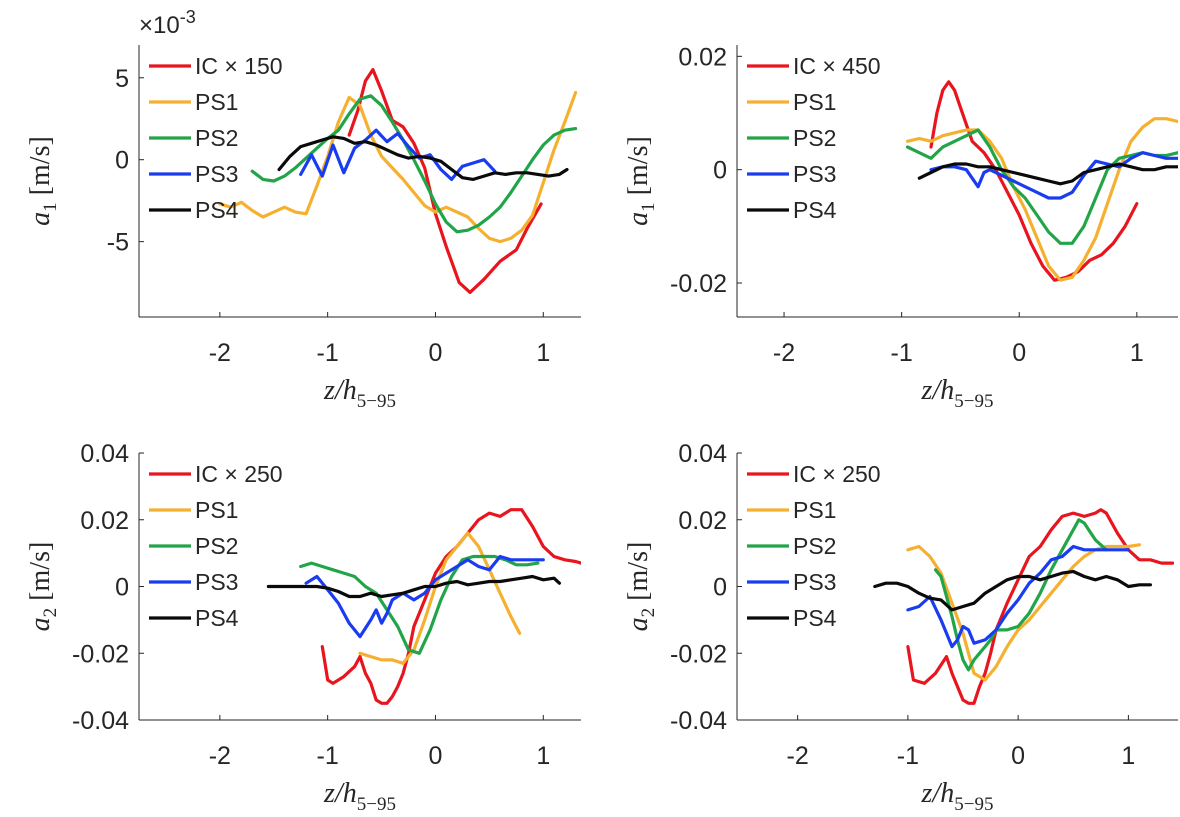 This screenshot has width=1180, height=817. I want to click on legend-label-ic: IC × 150, so click(239, 66).